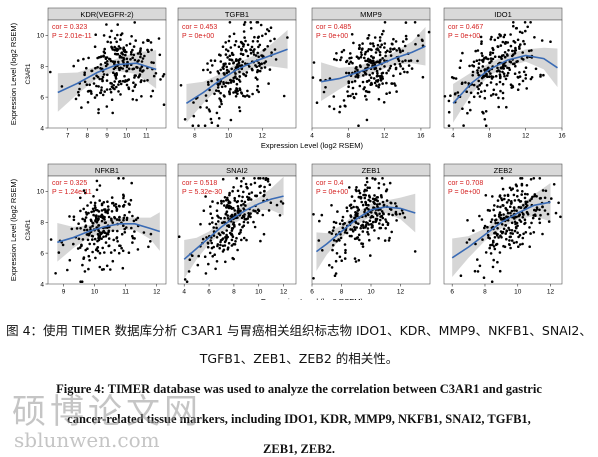 The width and height of the screenshot is (598, 457). I want to click on x-tick-label: 12, so click(385, 136).